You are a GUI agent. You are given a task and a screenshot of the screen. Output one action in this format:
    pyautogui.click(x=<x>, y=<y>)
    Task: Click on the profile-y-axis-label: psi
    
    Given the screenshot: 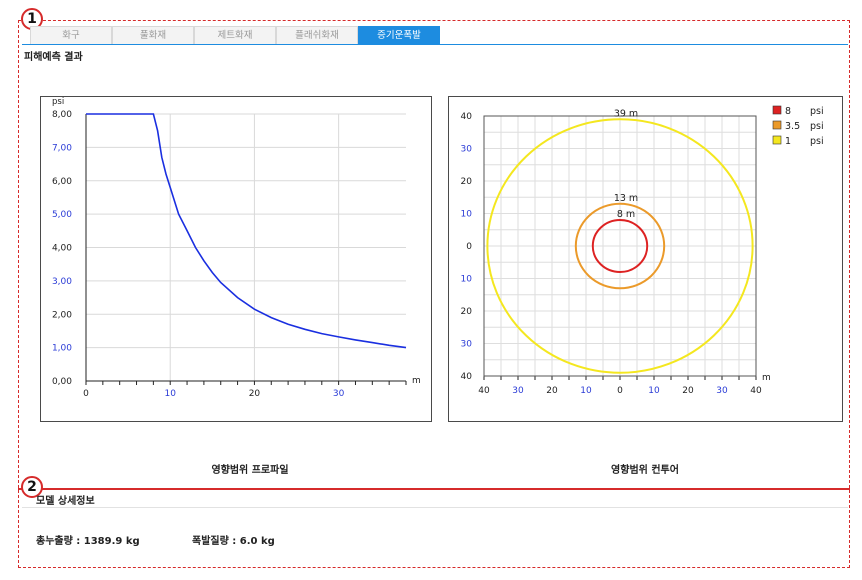 What is the action you would take?
    pyautogui.click(x=58, y=102)
    